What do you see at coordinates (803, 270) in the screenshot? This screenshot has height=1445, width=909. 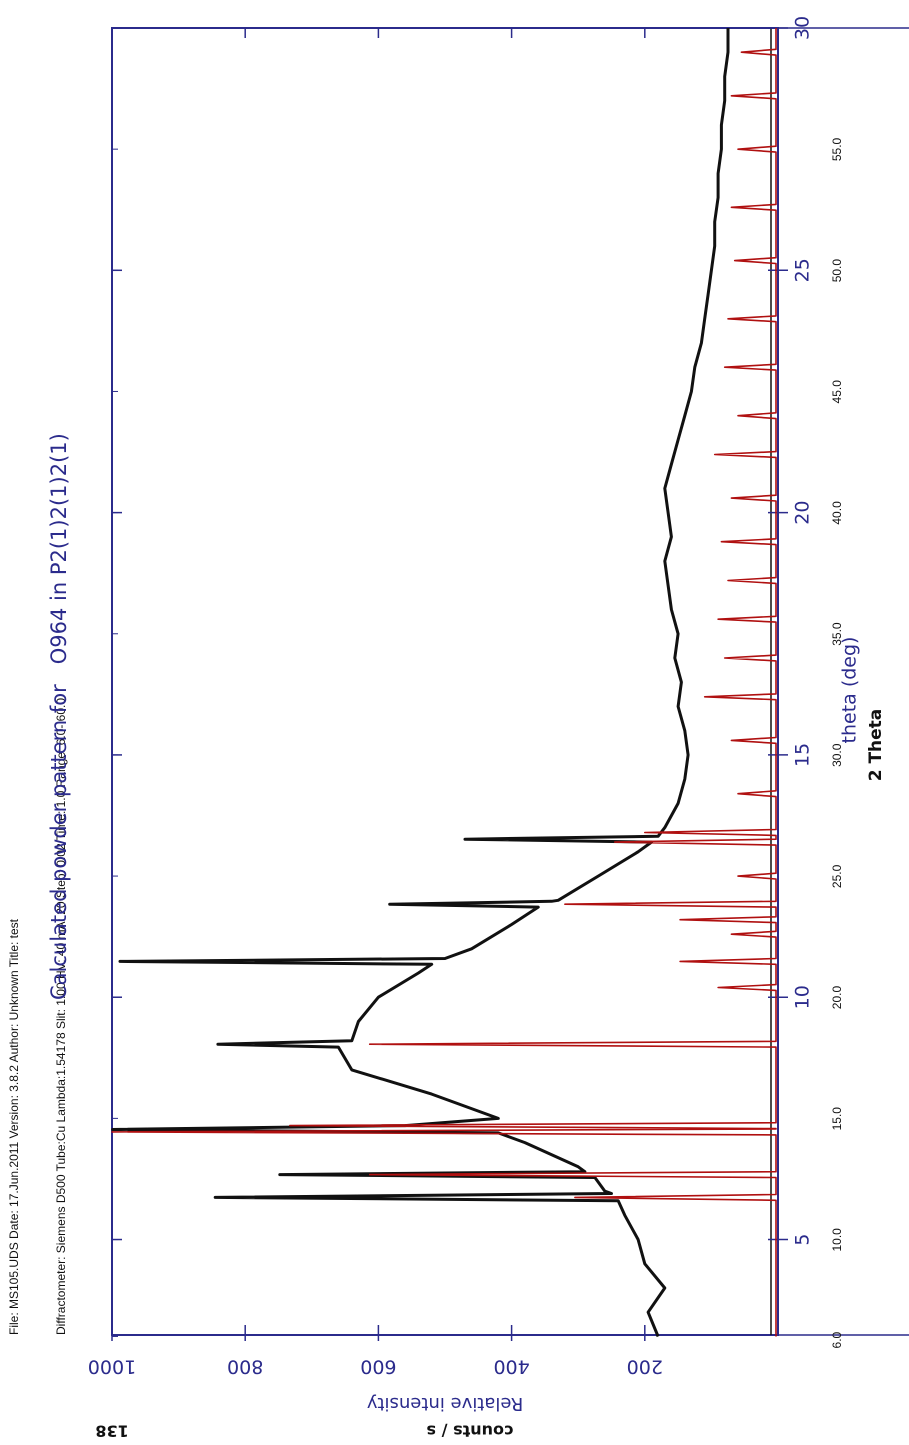 I see `x-tick-label: 25` at bounding box center [803, 270].